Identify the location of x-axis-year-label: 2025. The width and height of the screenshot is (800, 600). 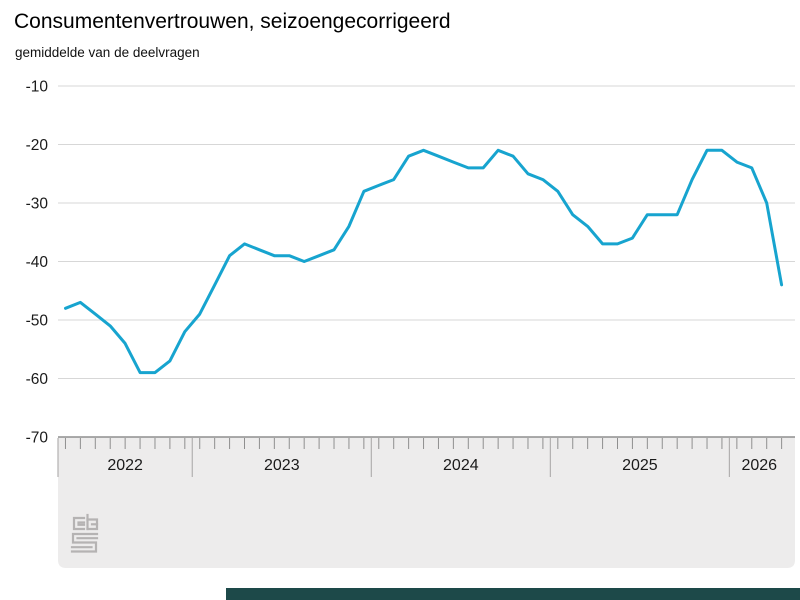
(640, 465).